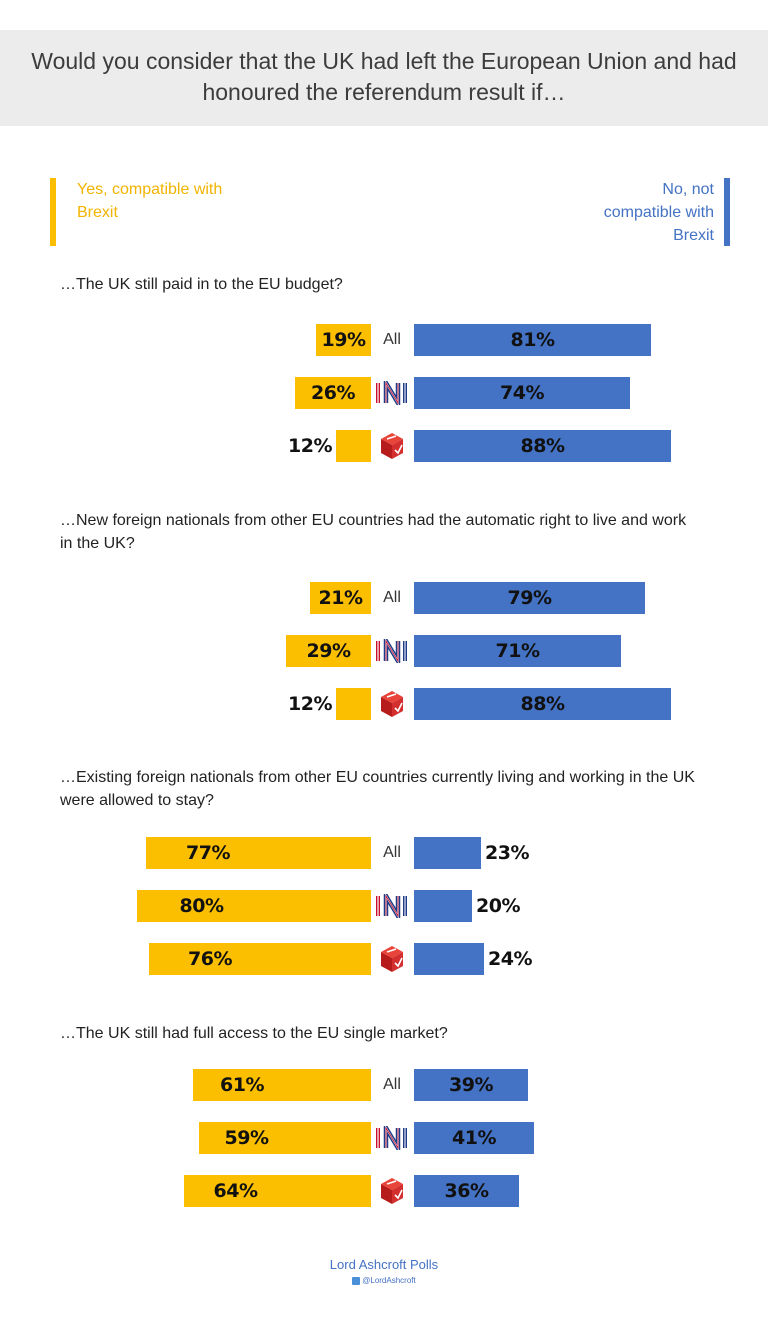  Describe the element at coordinates (242, 1085) in the screenshot. I see `value-label-yes: 61%` at that location.